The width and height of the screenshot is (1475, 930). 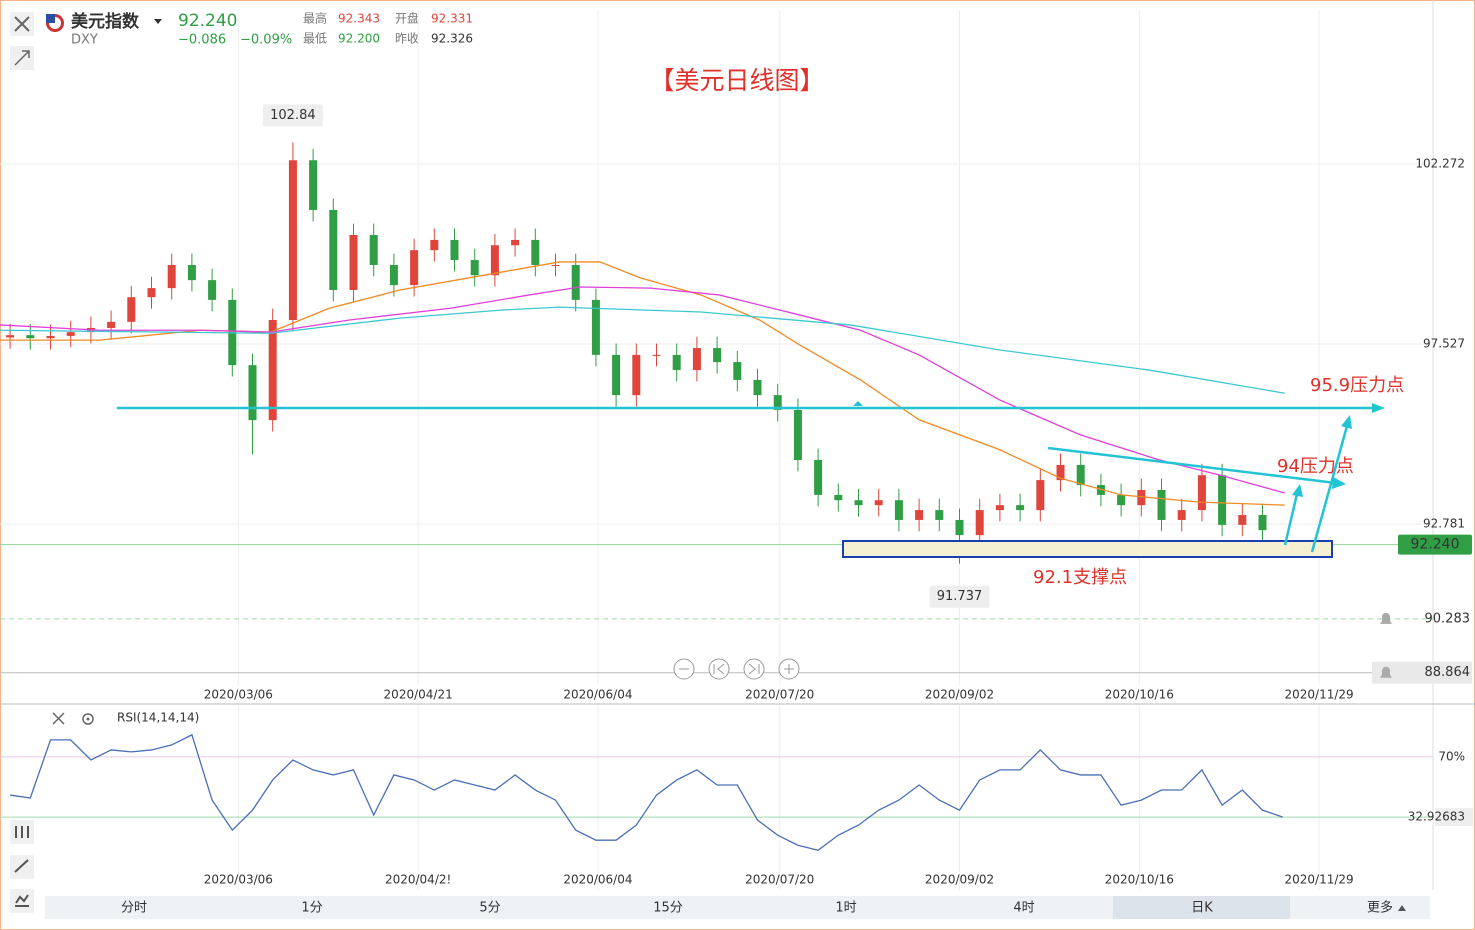 What do you see at coordinates (1023, 908) in the screenshot?
I see `timeframe-tab: 4时` at bounding box center [1023, 908].